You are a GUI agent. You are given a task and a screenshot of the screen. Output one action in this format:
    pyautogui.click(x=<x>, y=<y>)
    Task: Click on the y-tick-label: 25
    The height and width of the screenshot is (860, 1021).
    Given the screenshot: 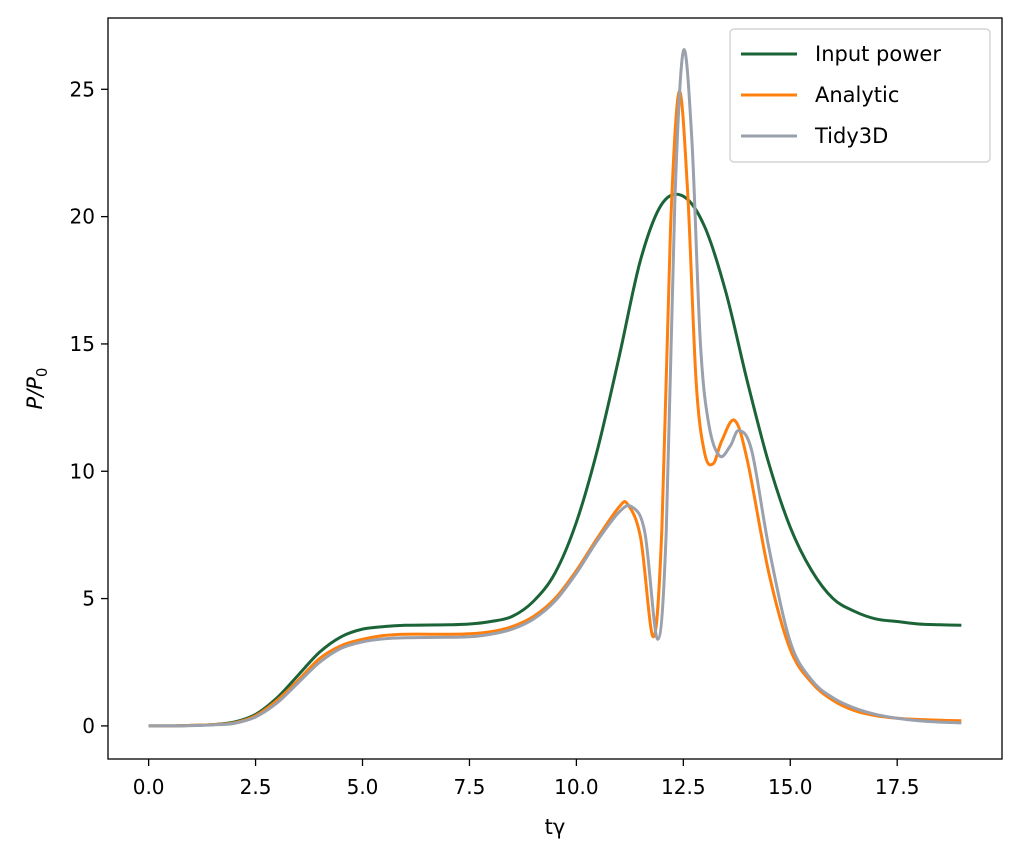 What is the action you would take?
    pyautogui.click(x=82, y=89)
    